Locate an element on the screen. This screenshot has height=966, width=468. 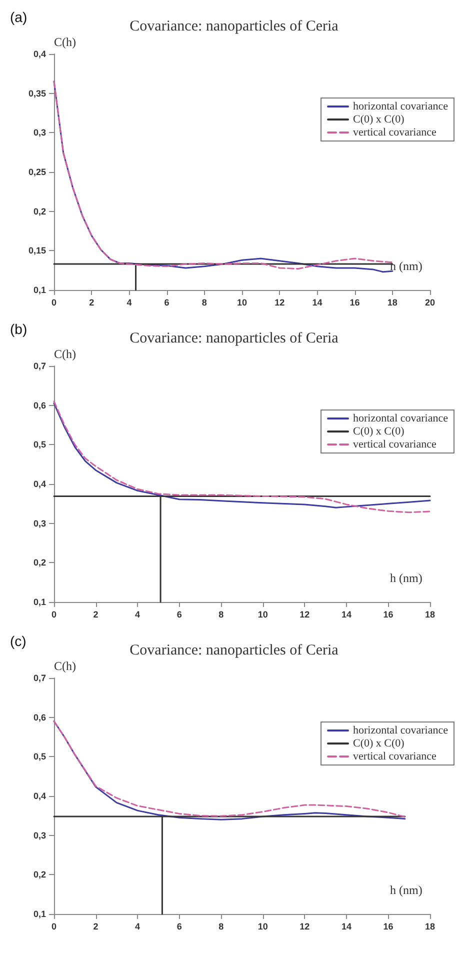
x-tick-label: 20 is located at coordinates (430, 303).